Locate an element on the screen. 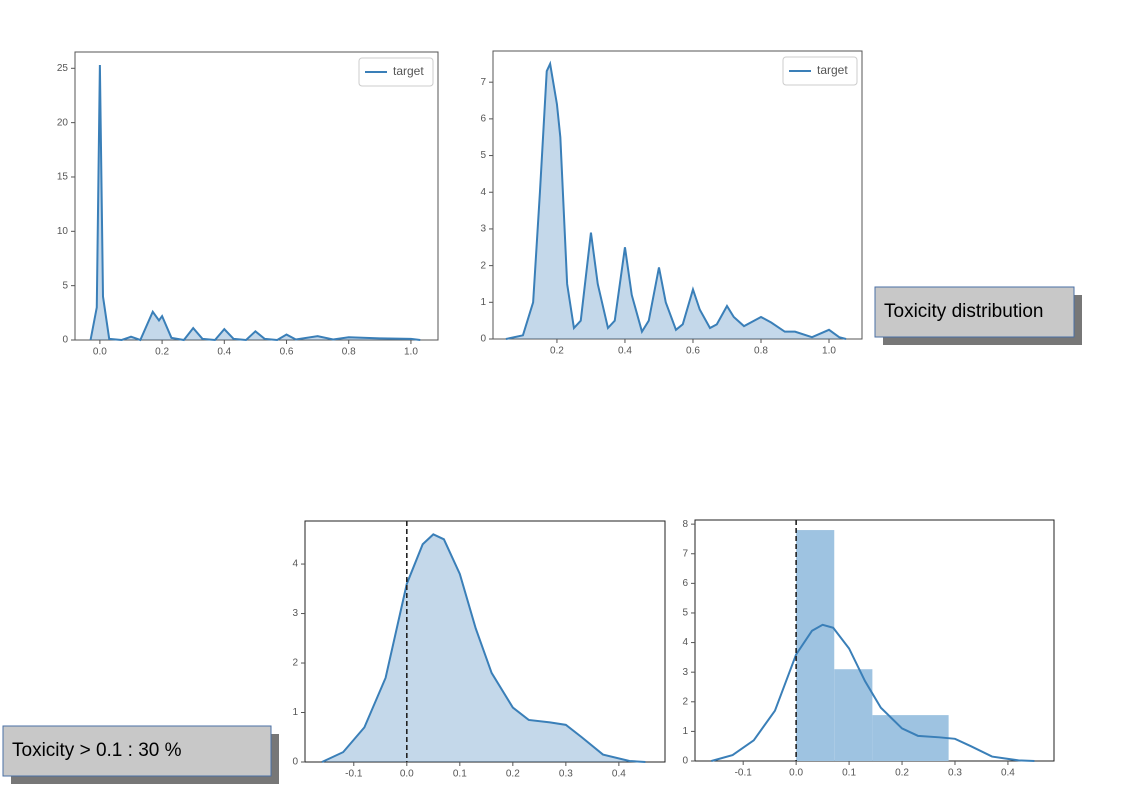 This screenshot has width=1123, height=794. y-tick-label: 20 is located at coordinates (63, 122).